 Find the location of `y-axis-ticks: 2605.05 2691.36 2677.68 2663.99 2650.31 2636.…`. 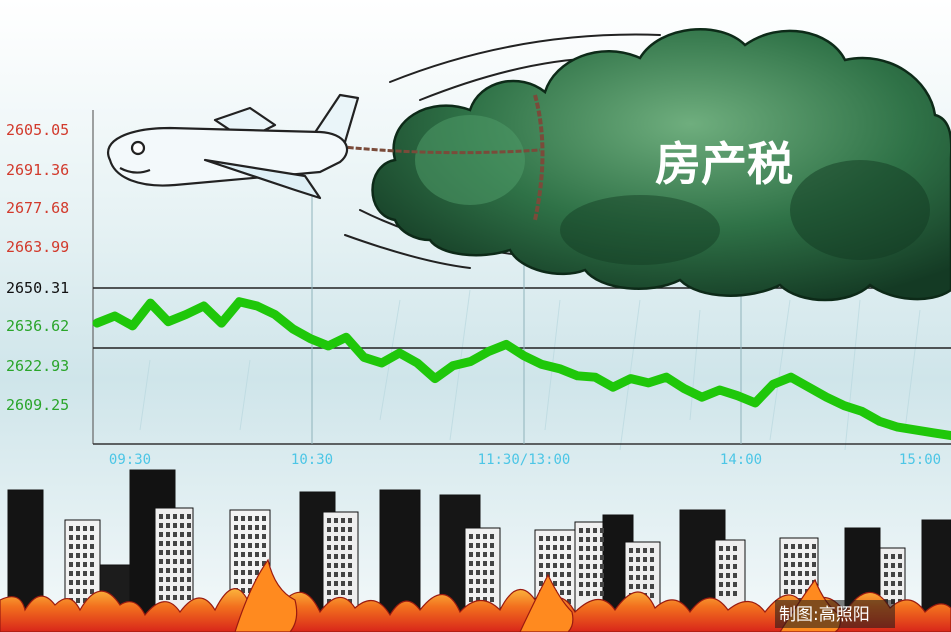

y-axis-ticks: 2605.05 2691.36 2677.68 2663.99 2650.31 2636.… is located at coordinates (37, 267).